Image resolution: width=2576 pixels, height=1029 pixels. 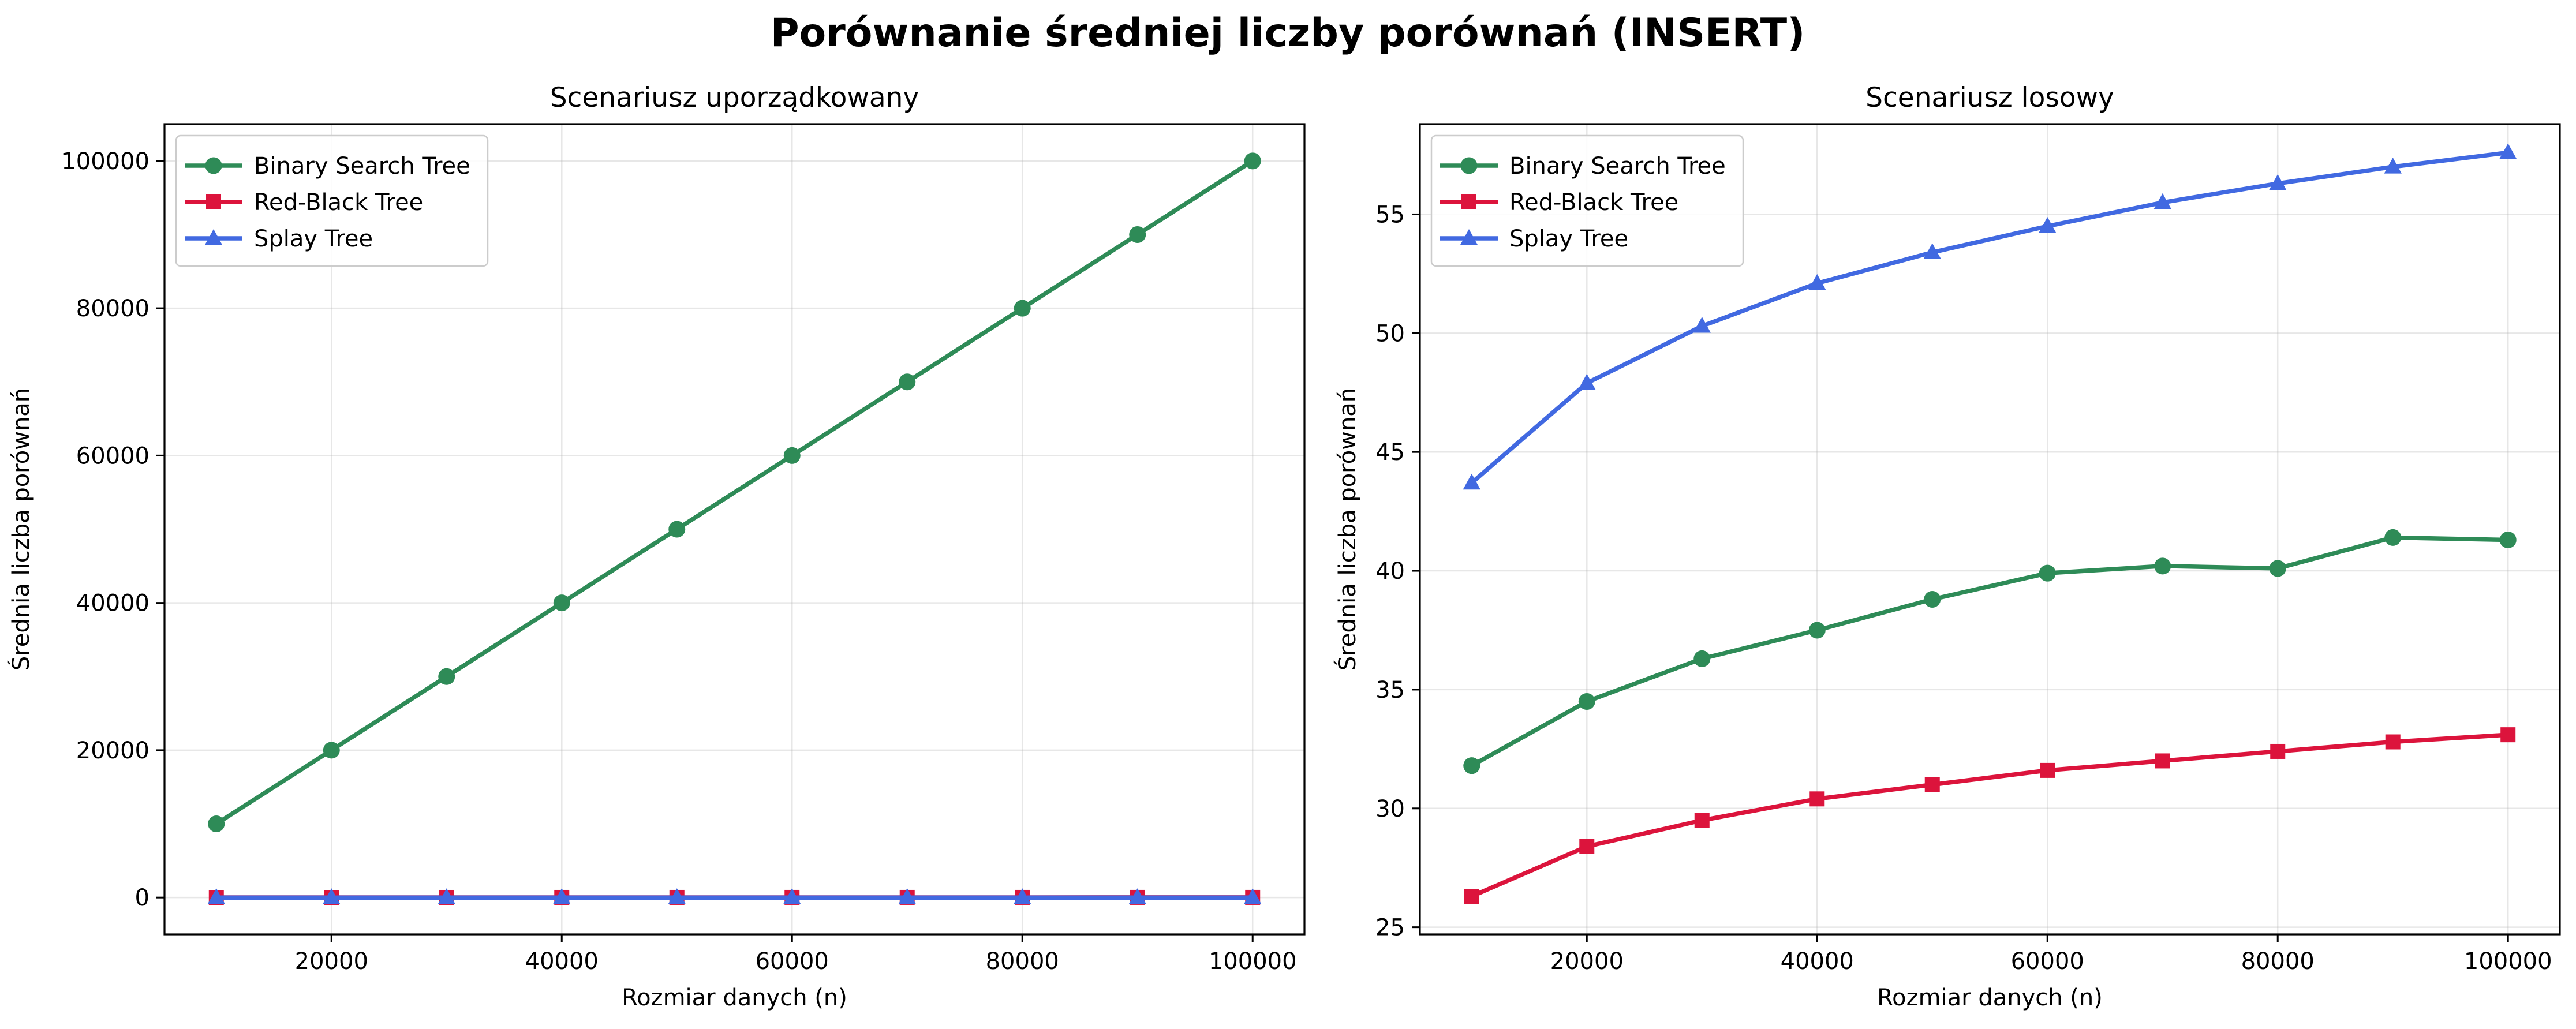 I want to click on y-tick-label: 20000, so click(x=112, y=751).